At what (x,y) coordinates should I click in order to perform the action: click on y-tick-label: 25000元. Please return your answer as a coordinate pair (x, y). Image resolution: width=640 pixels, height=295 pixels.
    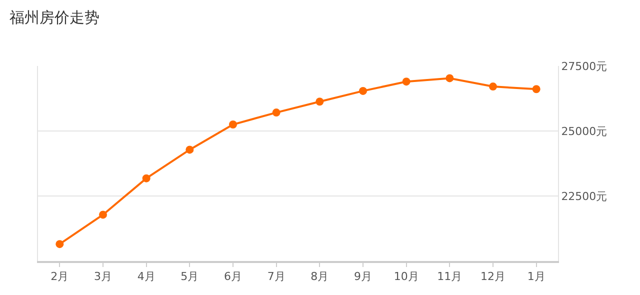
    Looking at the image, I should click on (584, 131).